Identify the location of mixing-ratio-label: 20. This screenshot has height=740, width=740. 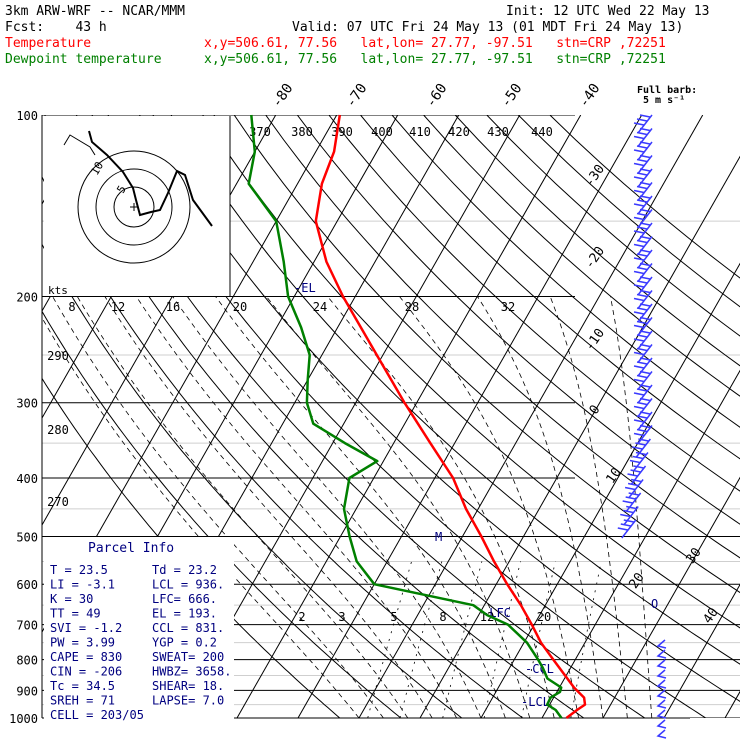
(240, 307).